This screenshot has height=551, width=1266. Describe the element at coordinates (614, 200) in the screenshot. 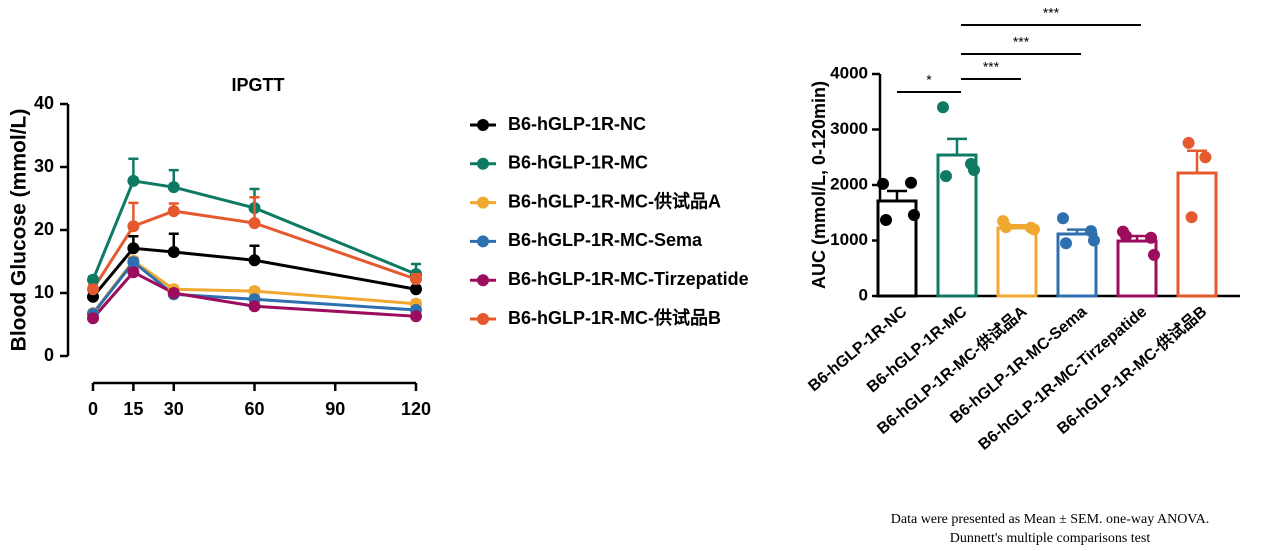

I see `legend-label: B6-hGLP-1R-MC-供试品A` at that location.